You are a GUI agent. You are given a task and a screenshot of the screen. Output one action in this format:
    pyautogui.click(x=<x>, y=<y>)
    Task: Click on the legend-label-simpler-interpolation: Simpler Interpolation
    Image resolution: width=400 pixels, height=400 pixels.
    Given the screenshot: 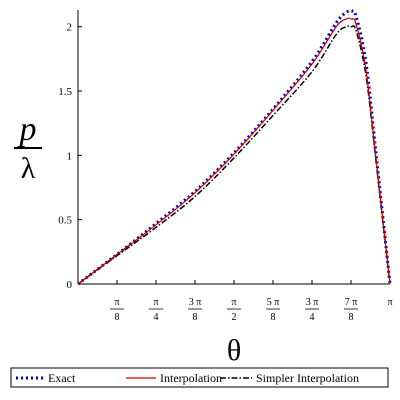 What is the action you would take?
    pyautogui.click(x=307, y=378)
    